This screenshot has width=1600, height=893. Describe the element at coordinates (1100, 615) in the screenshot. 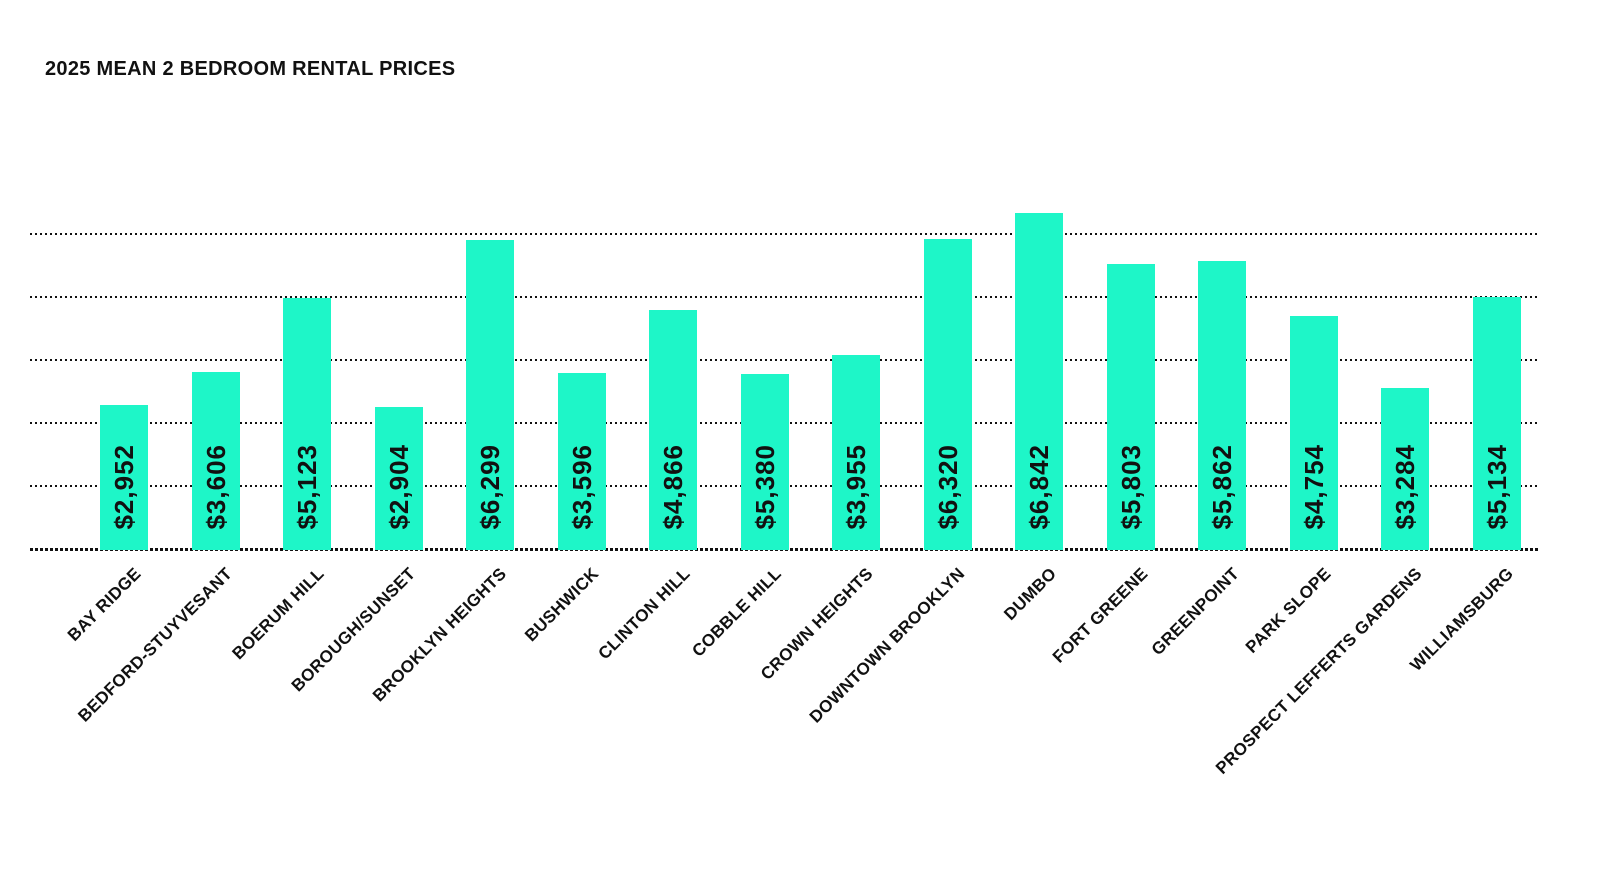

I see `x-axis-label: FORT GREENE` at that location.